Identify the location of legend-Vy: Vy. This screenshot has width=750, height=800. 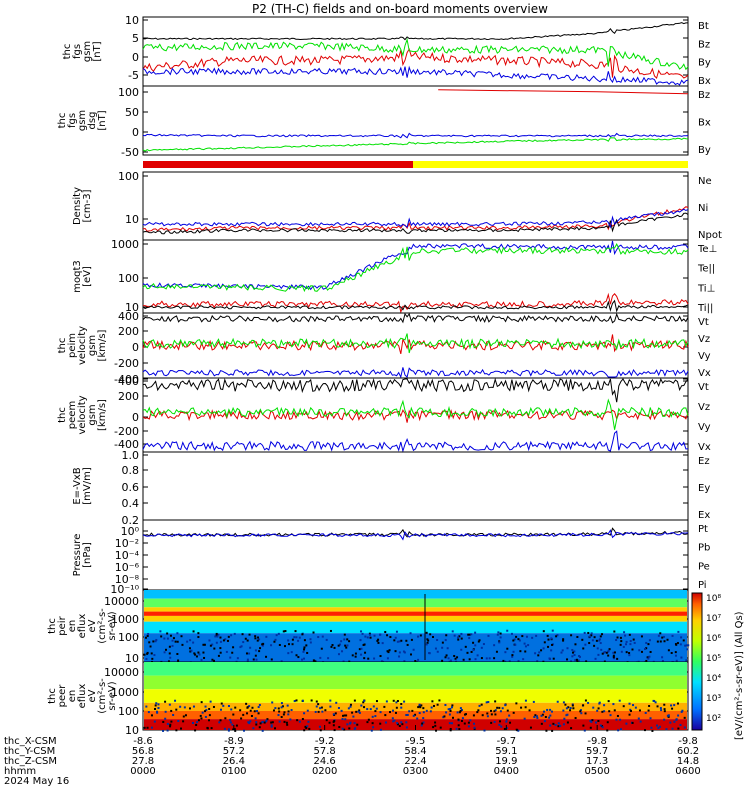
(704, 427).